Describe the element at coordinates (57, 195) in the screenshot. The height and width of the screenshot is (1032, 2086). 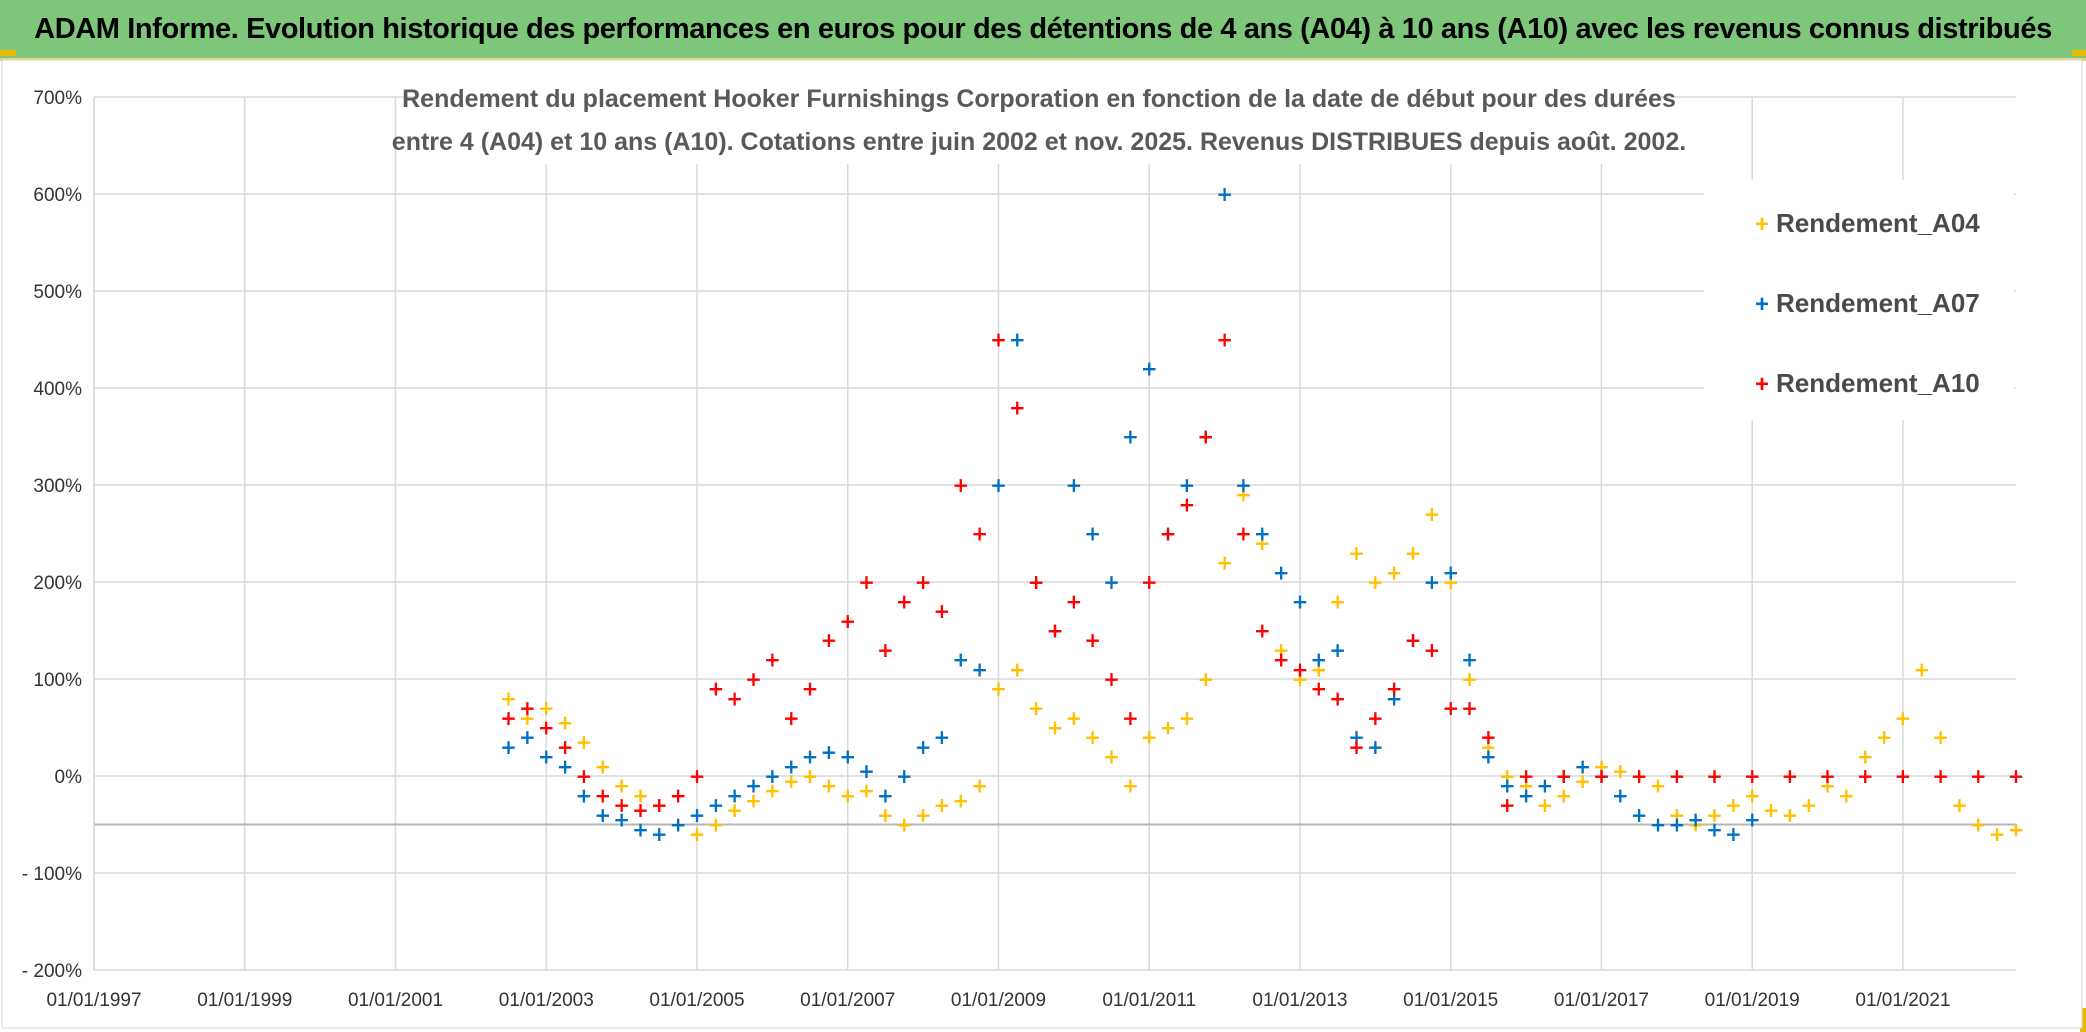
I see `y-tick-label: 600%` at that location.